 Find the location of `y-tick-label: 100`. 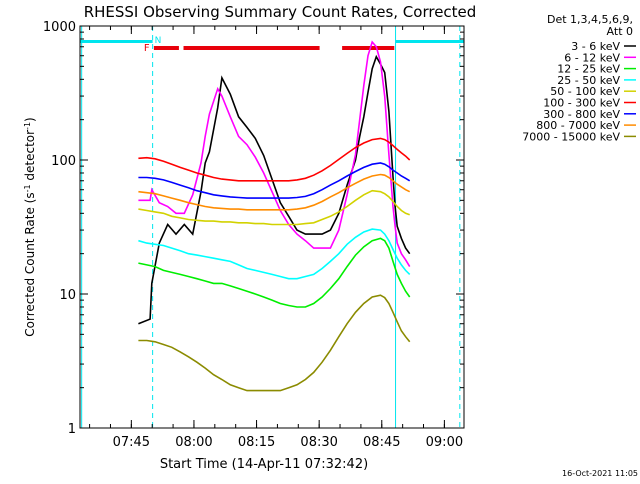

y-tick-label: 100 is located at coordinates (63, 161).